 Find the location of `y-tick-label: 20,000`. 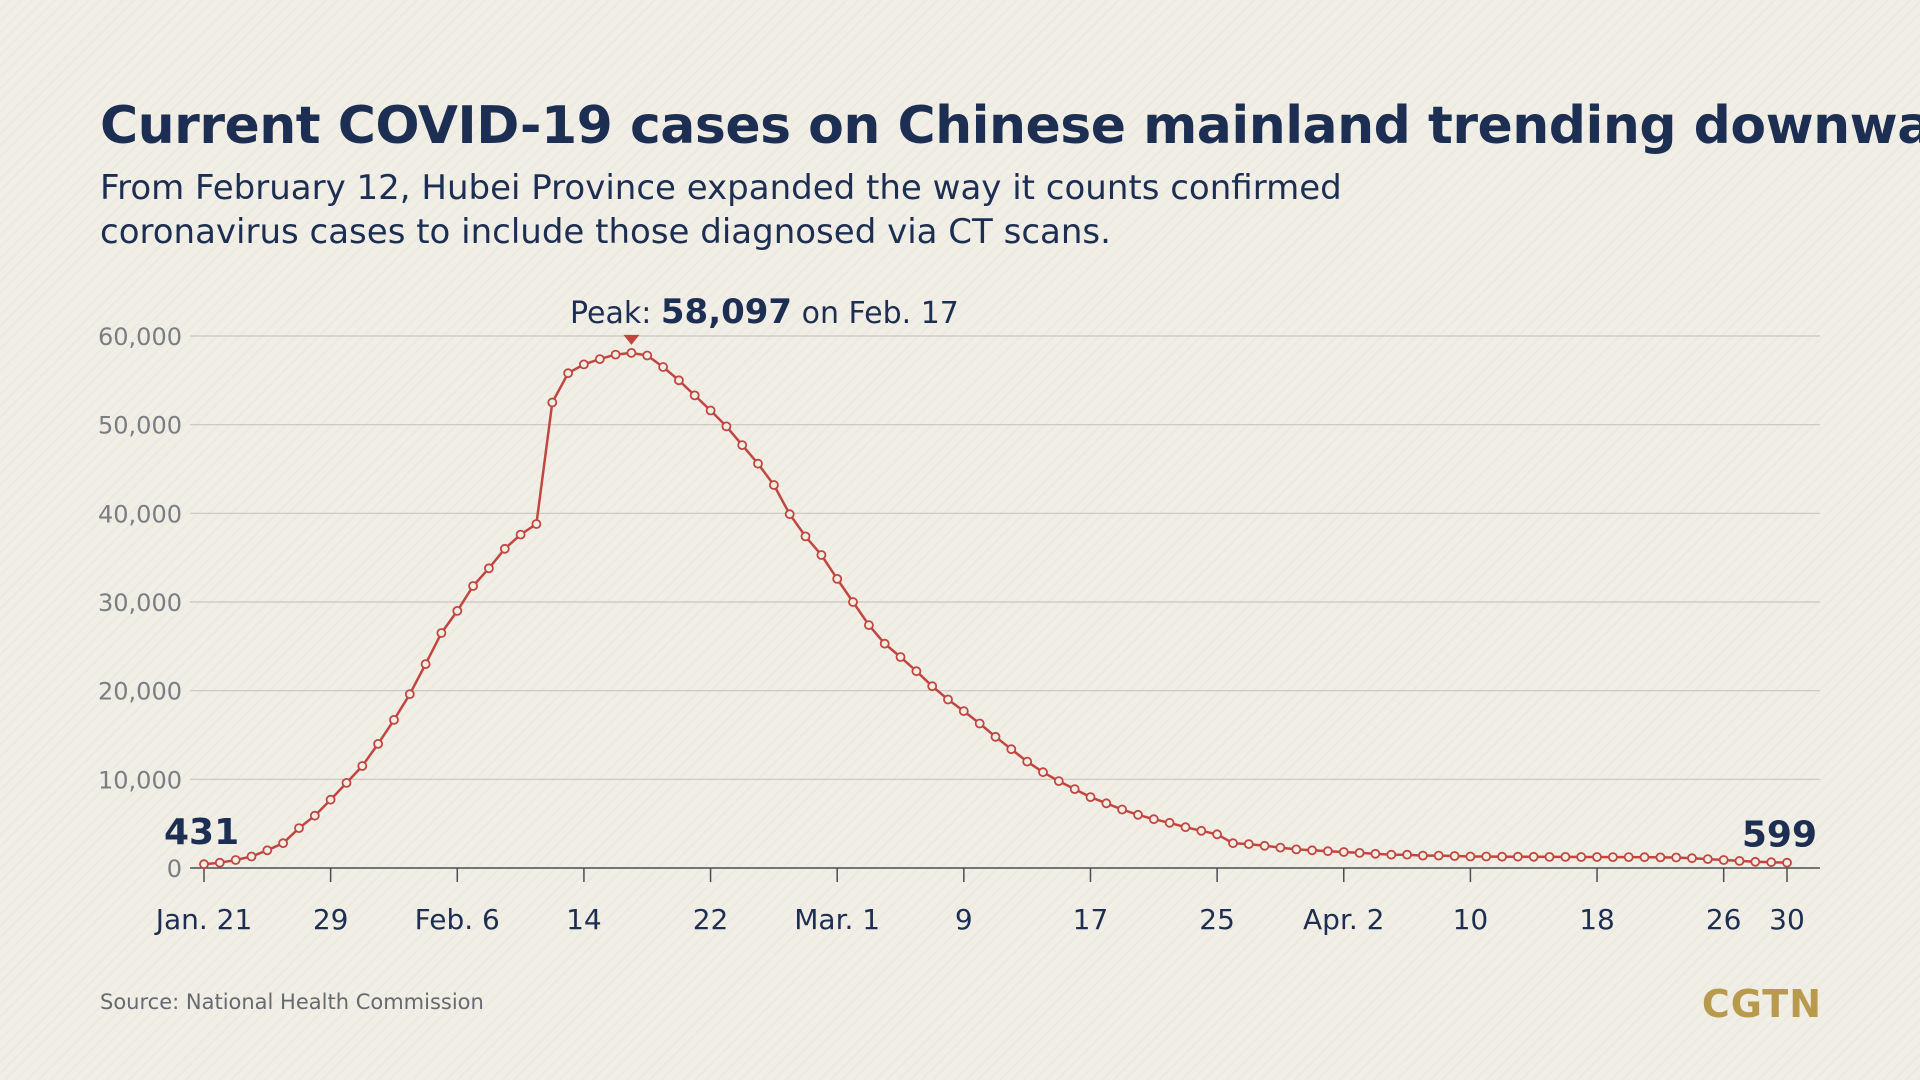

y-tick-label: 20,000 is located at coordinates (140, 692).